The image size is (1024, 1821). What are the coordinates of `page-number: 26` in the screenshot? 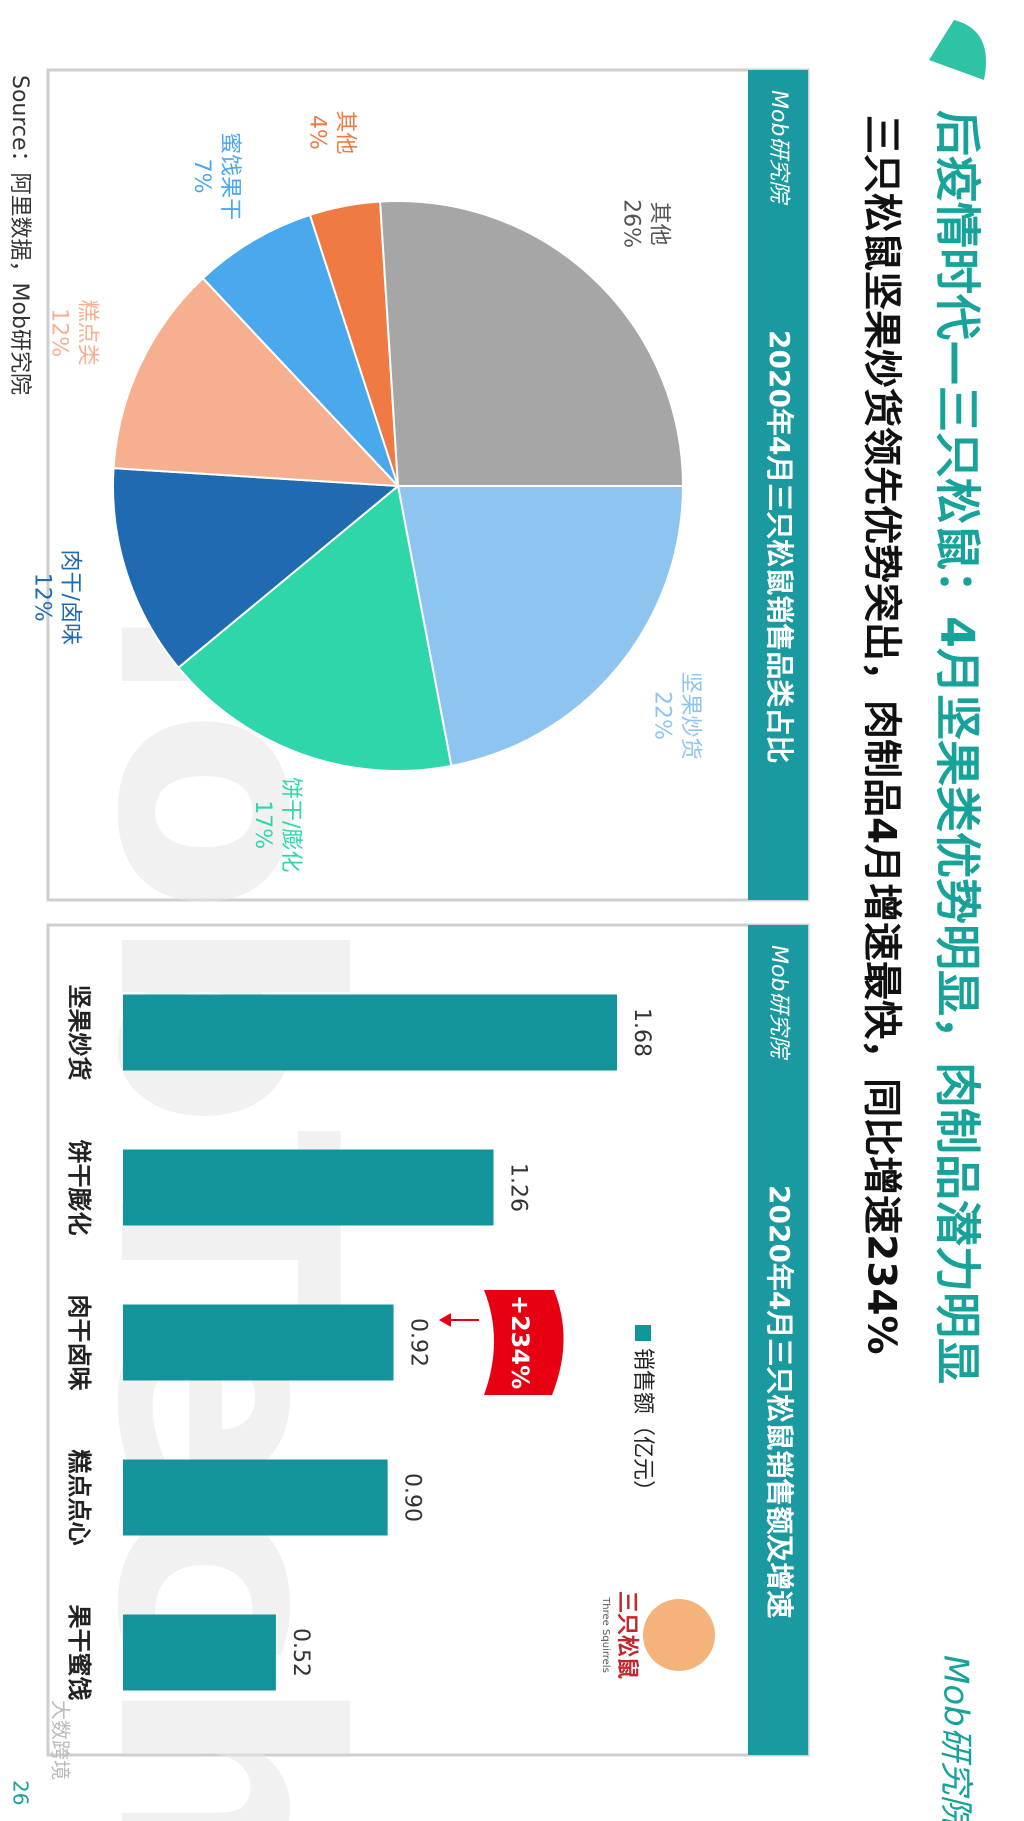 It's located at (21, 1792).